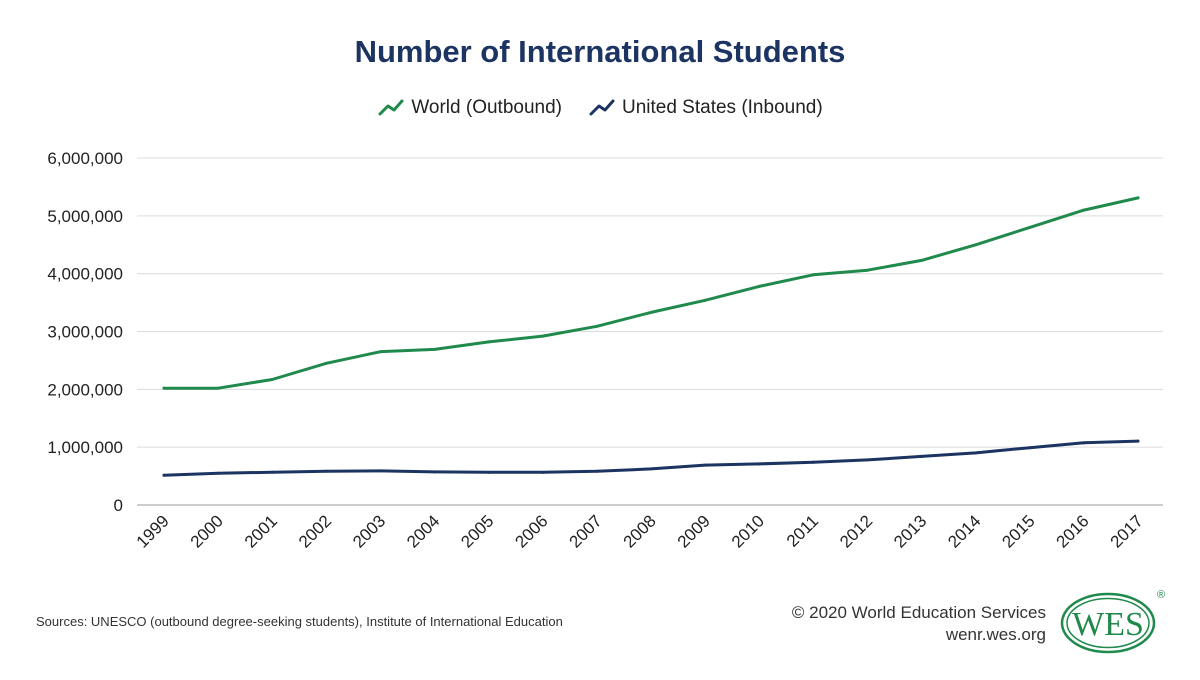 This screenshot has width=1200, height=680. I want to click on chart-title: Number of International Students, so click(600, 51).